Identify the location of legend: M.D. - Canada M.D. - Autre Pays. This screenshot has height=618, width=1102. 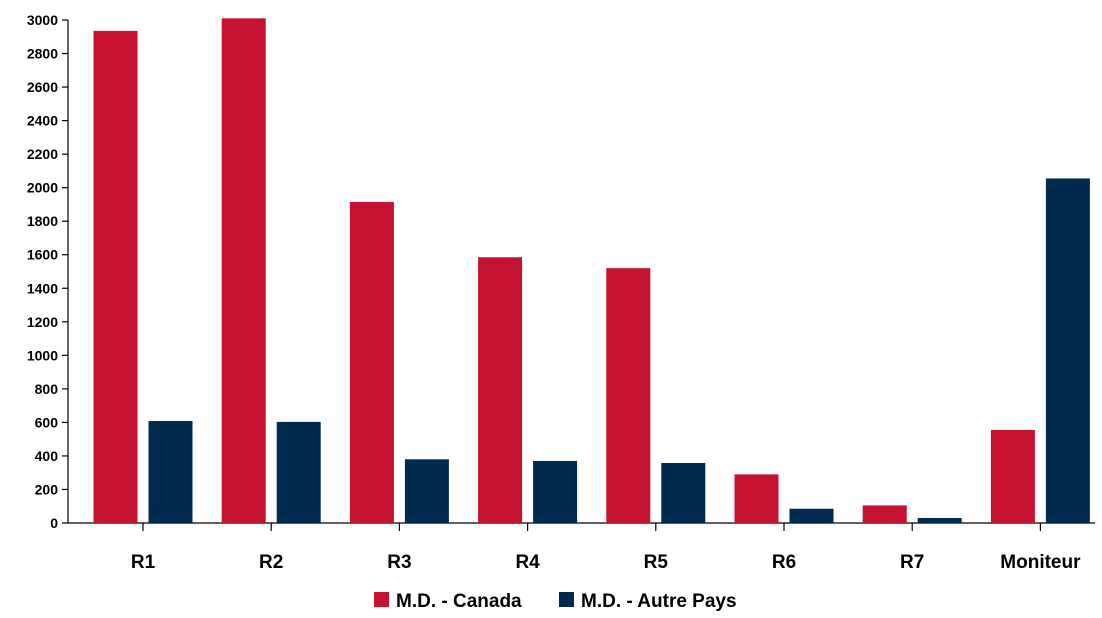
(555, 601).